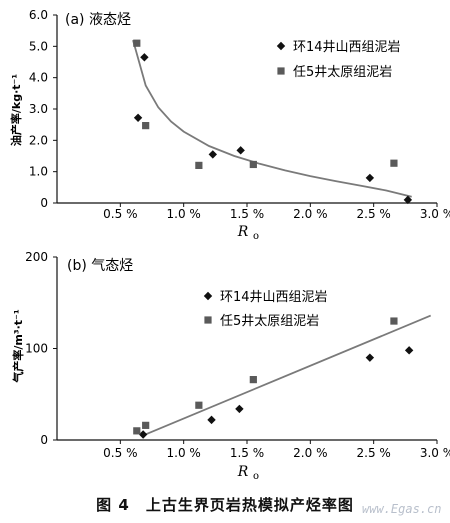  What do you see at coordinates (38, 140) in the screenshot?
I see `y-tick-label: 2.0` at bounding box center [38, 140].